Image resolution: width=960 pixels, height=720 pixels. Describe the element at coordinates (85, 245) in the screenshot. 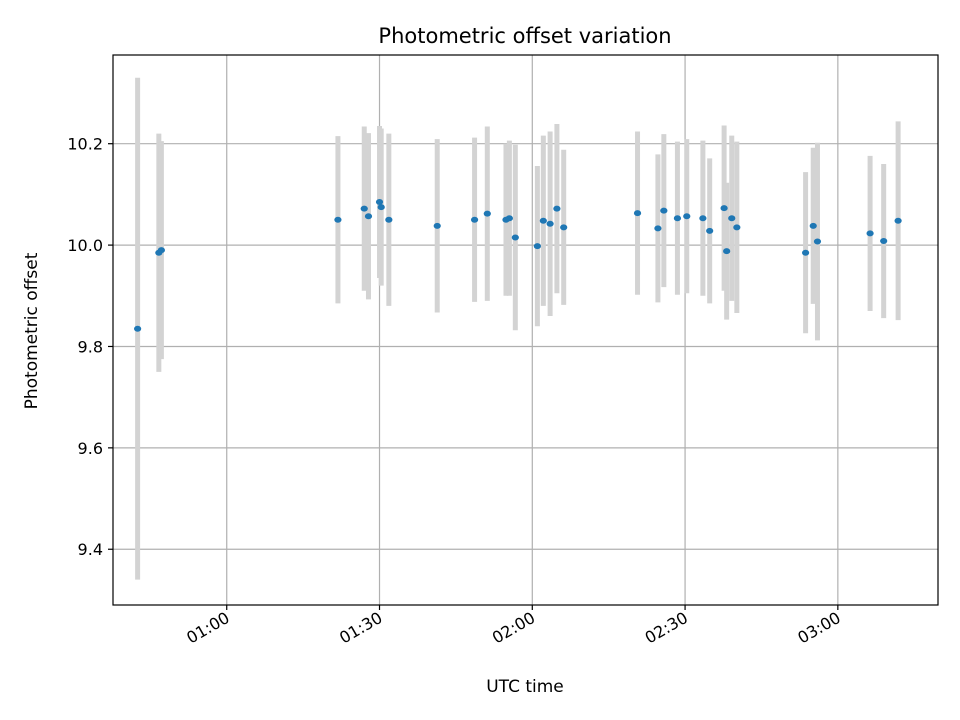

I see `y-tick-label: 10.0` at that location.